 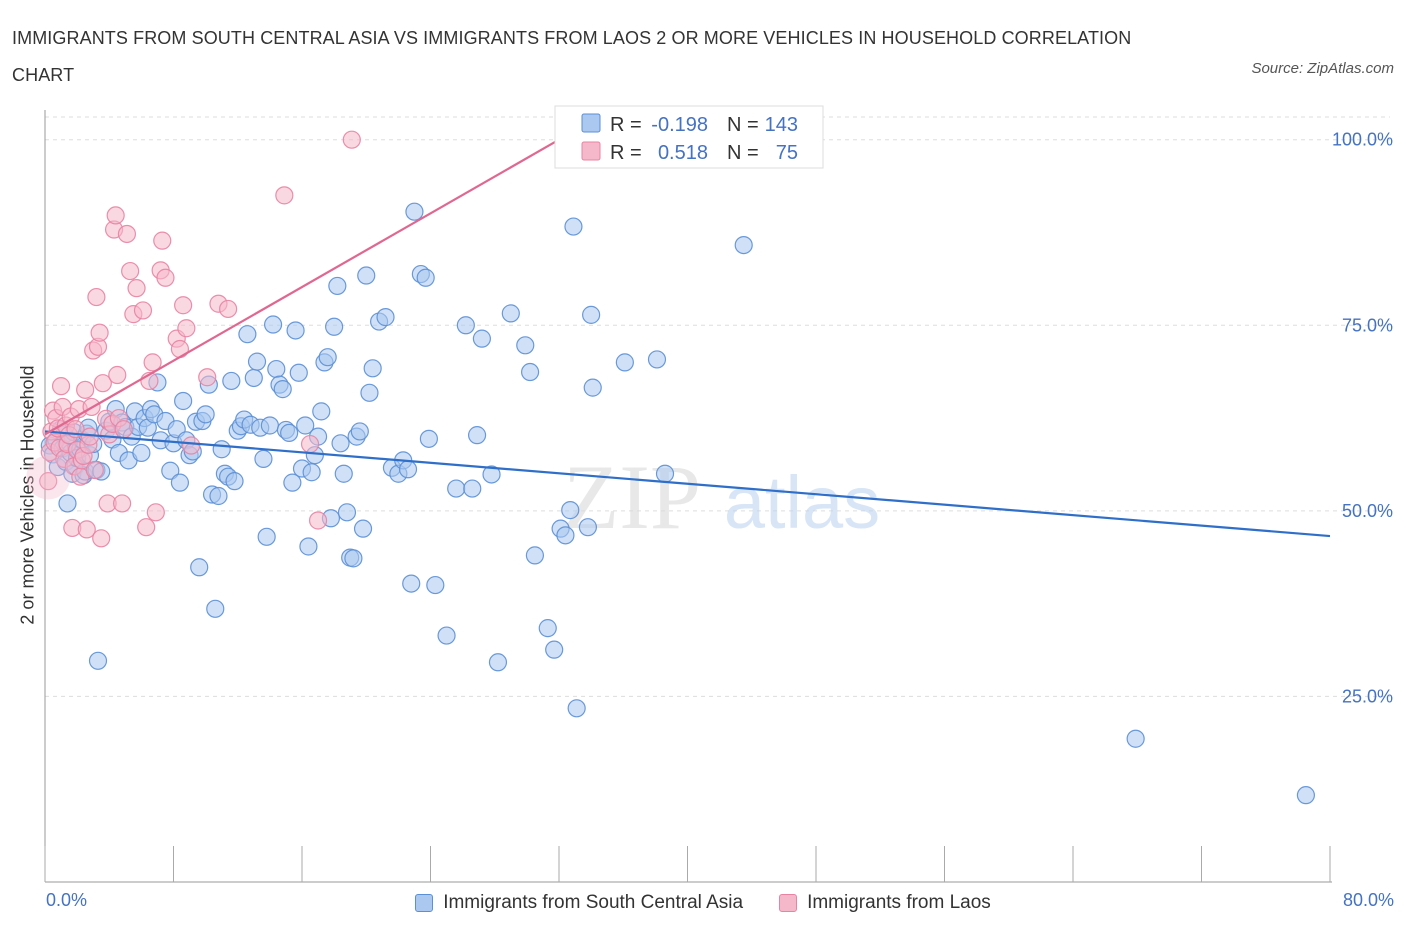 What do you see at coordinates (593, 902) in the screenshot?
I see `legend-label-south-central-asia: Immigrants from South Central Asia` at bounding box center [593, 902].